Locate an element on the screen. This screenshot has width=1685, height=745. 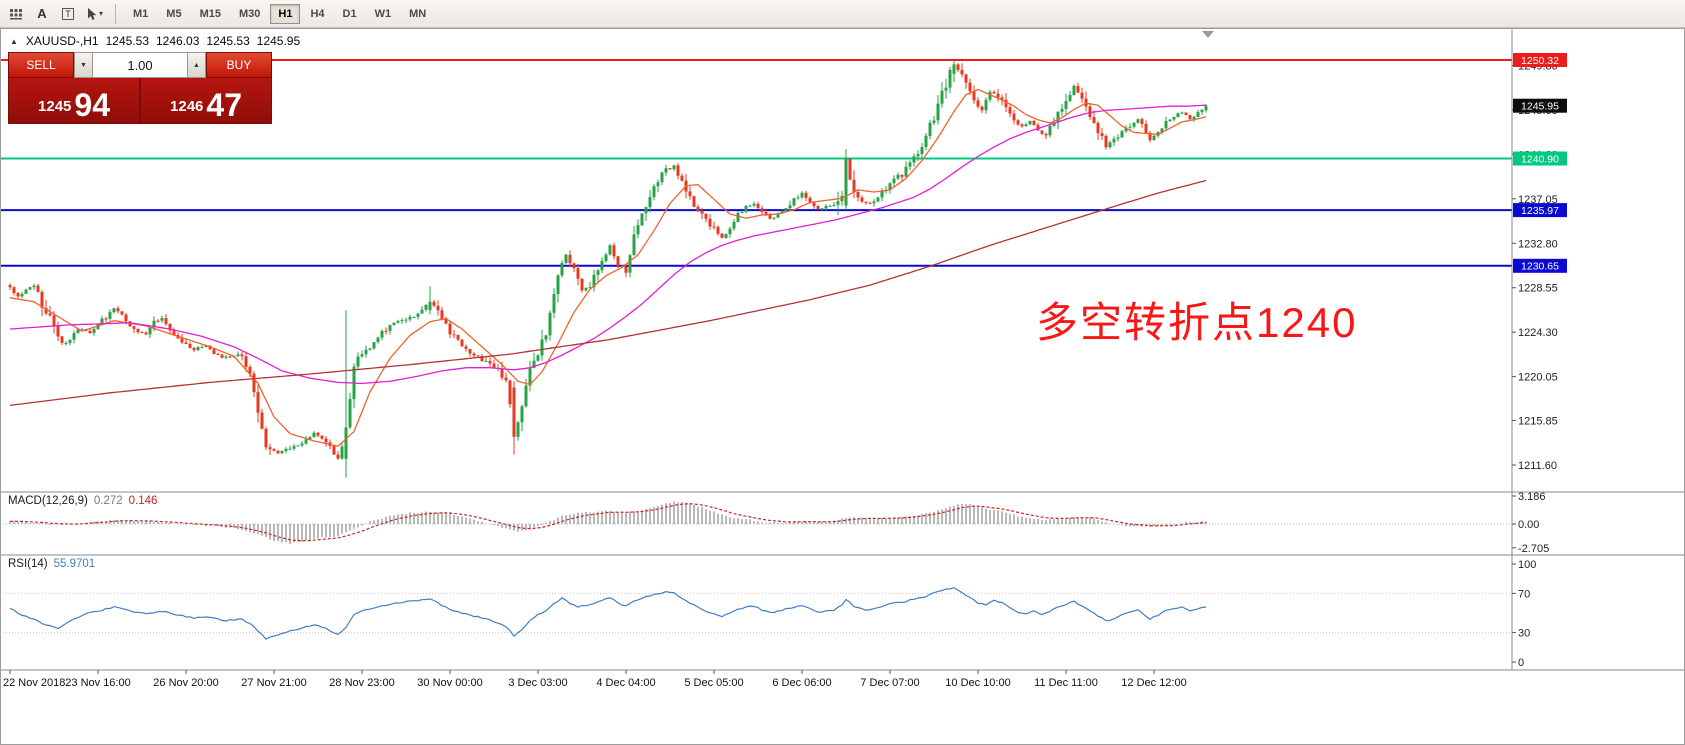
svg-text: 1228.55 is located at coordinates (1538, 289).